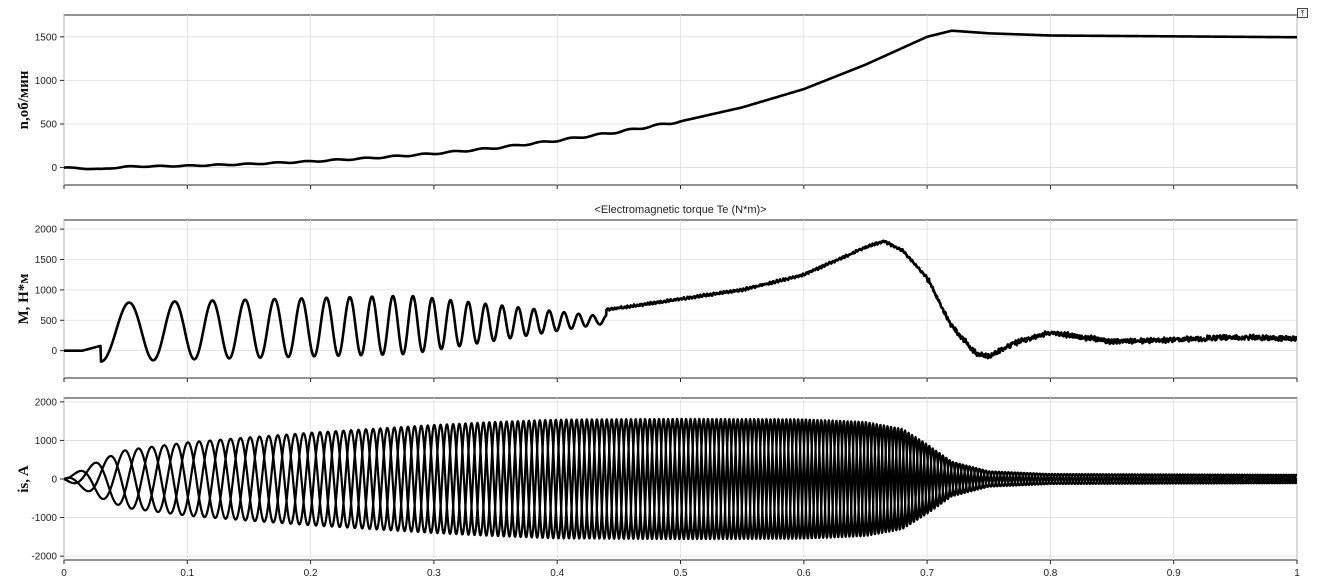  Describe the element at coordinates (680, 210) in the screenshot. I see `panel-title: <Electromagnetic torque Te (N*m)>` at that location.